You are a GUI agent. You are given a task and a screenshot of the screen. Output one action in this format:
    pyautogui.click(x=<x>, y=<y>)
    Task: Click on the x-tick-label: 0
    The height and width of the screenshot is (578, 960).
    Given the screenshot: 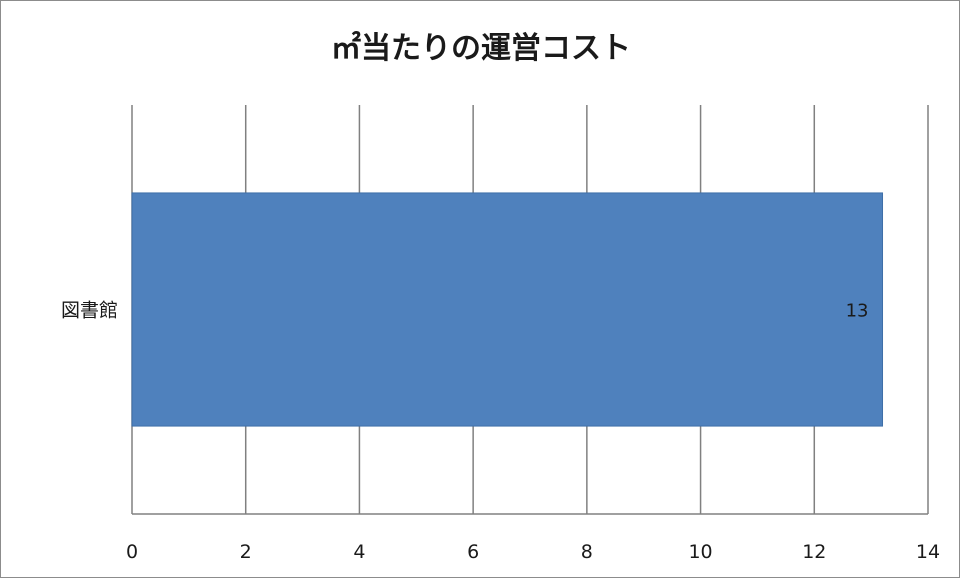 What is the action you would take?
    pyautogui.click(x=132, y=552)
    